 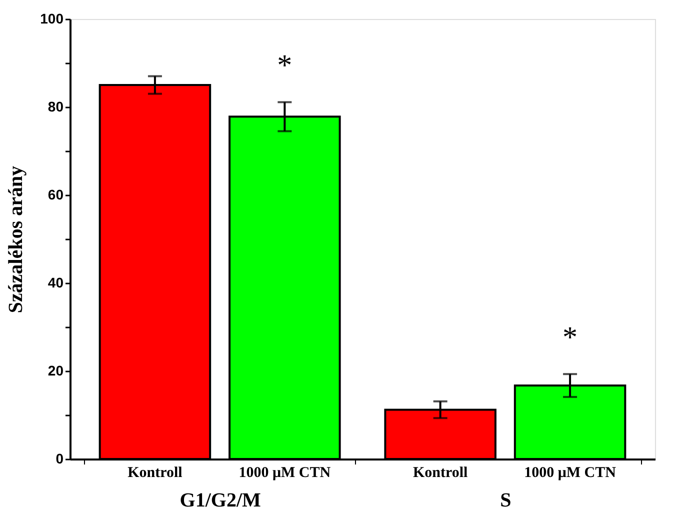 What do you see at coordinates (506, 501) in the screenshot?
I see `x-tick-label: S` at bounding box center [506, 501].